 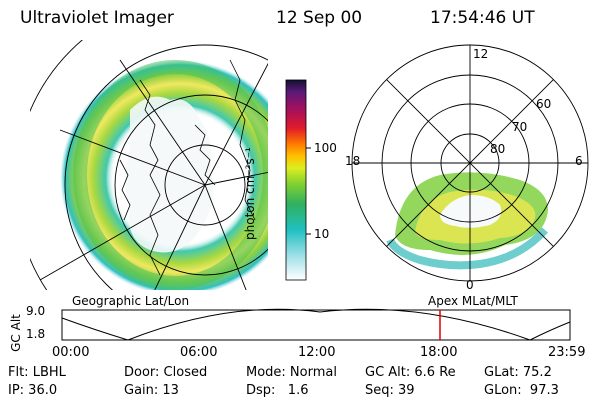 What do you see at coordinates (166, 372) in the screenshot?
I see `info-door: Door: Closed` at bounding box center [166, 372].